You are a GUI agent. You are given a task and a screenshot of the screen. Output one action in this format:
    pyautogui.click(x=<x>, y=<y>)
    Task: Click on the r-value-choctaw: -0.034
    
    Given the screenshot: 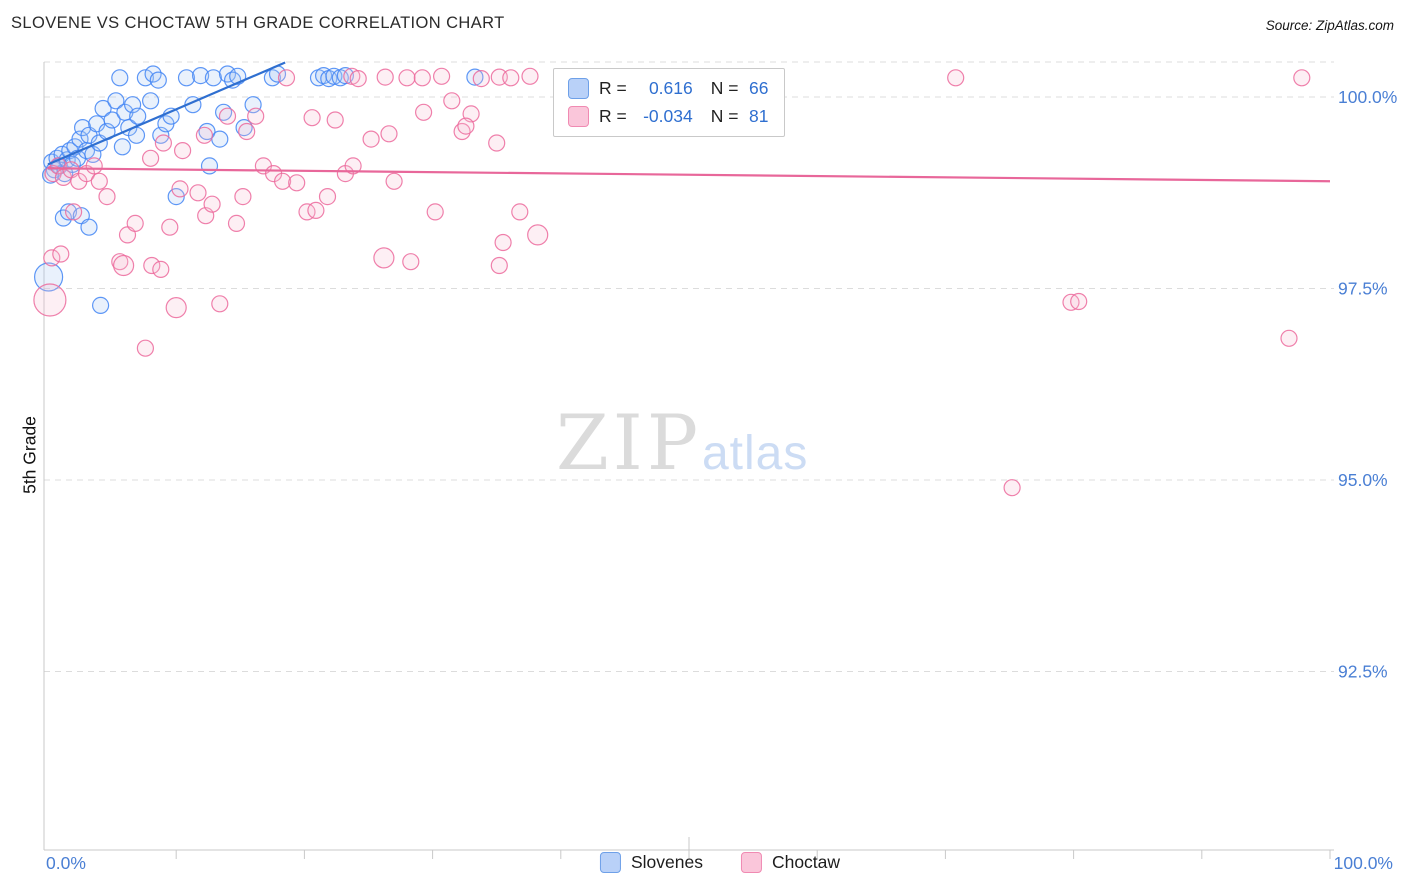 What is the action you would take?
    pyautogui.click(x=668, y=116)
    